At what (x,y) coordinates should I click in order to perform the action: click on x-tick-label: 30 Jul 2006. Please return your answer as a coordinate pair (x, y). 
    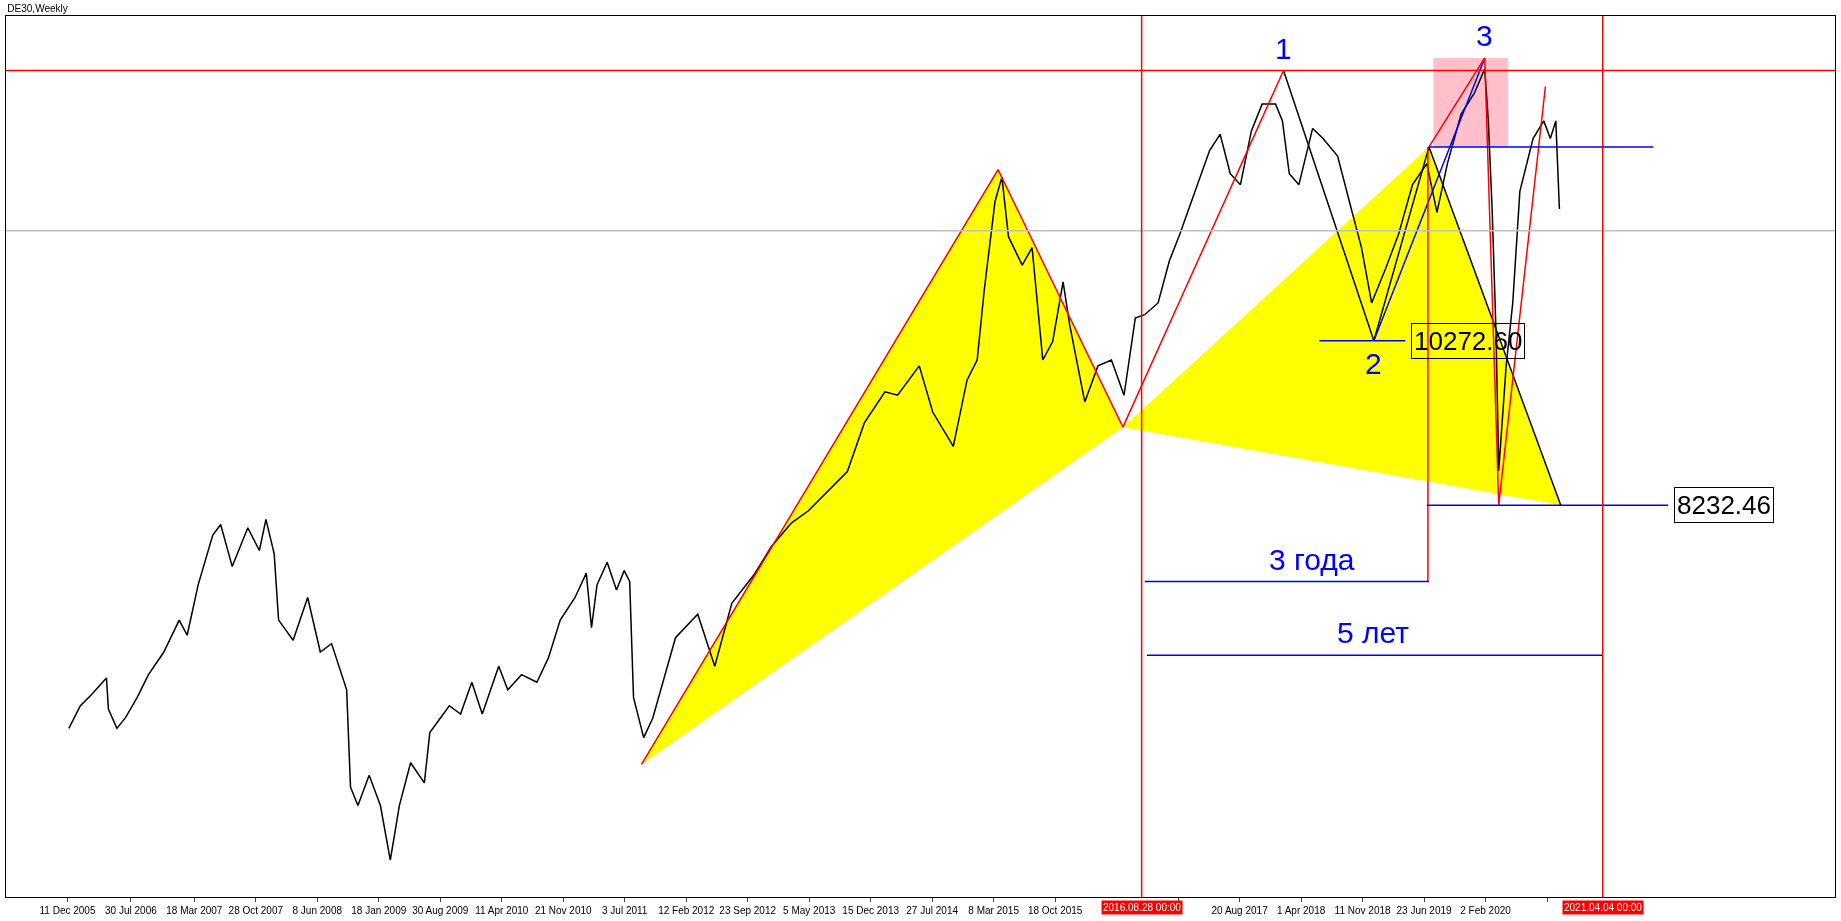
    Looking at the image, I should click on (131, 910).